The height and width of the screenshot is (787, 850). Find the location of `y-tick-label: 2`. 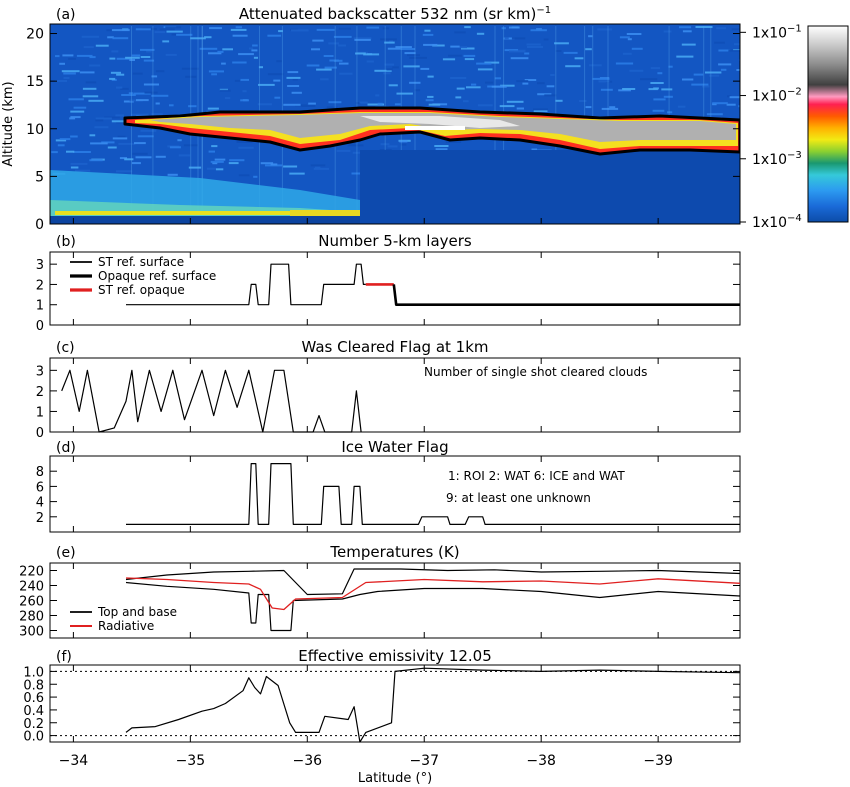

y-tick-label: 2 is located at coordinates (40, 518).